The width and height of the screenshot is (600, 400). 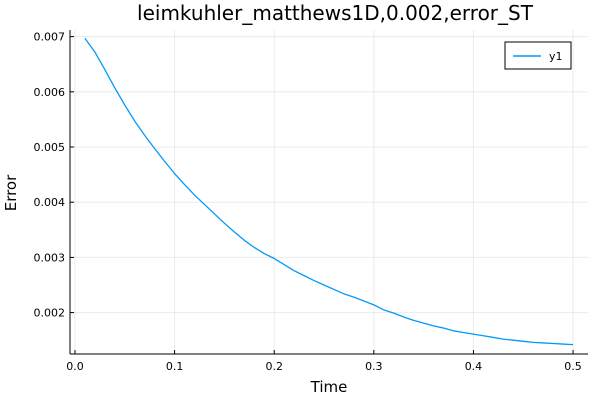 What do you see at coordinates (274, 366) in the screenshot?
I see `x-tick-label: 0.2` at bounding box center [274, 366].